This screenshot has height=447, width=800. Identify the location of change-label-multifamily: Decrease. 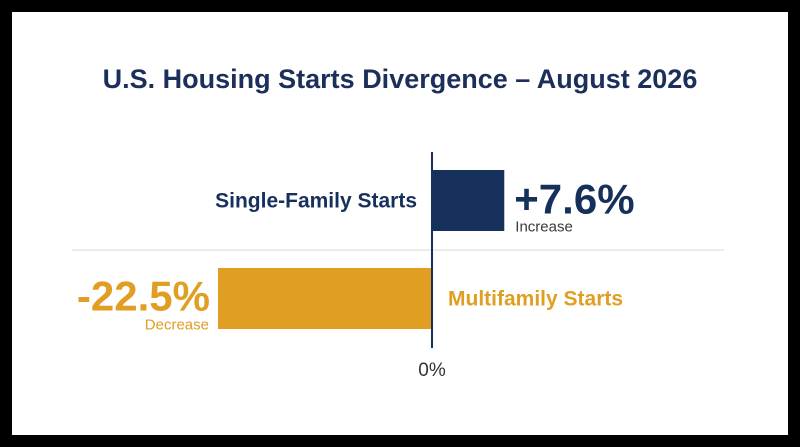
(177, 325).